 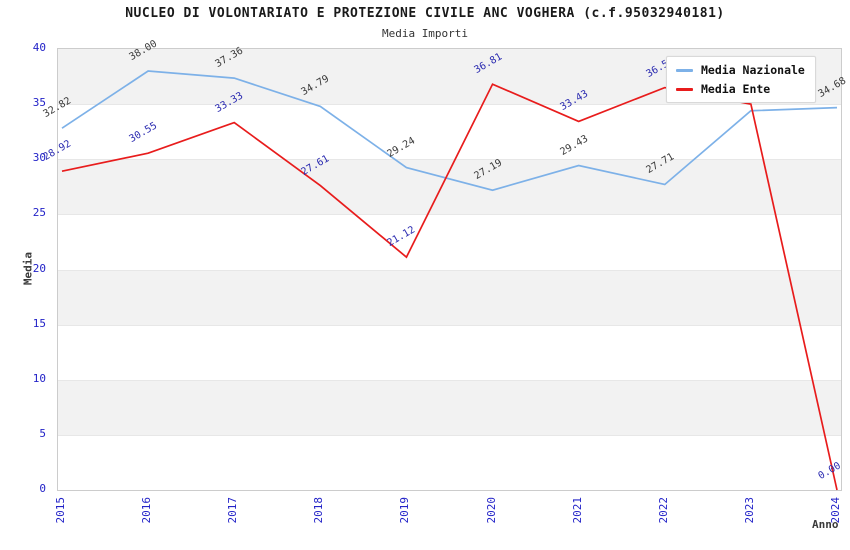 I want to click on y-tick-label: 35, so click(x=39, y=103).